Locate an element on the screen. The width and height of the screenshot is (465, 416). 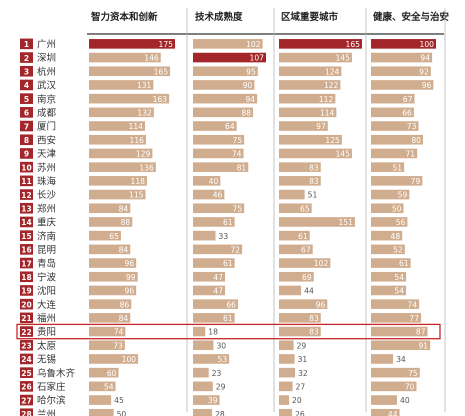
bar-value-label: 71 is located at coordinates (410, 154).